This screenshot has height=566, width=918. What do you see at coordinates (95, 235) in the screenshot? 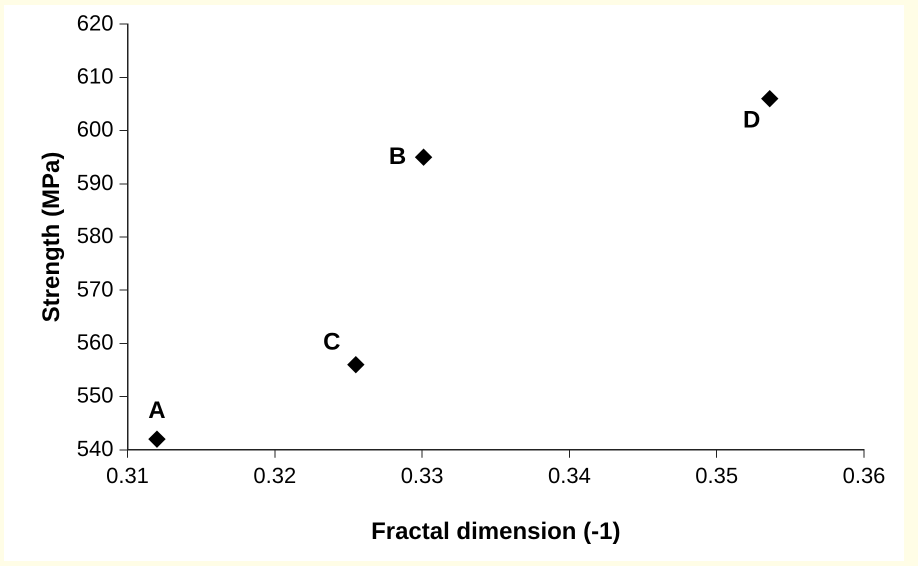
I see `y-tick-label: 580` at bounding box center [95, 235].